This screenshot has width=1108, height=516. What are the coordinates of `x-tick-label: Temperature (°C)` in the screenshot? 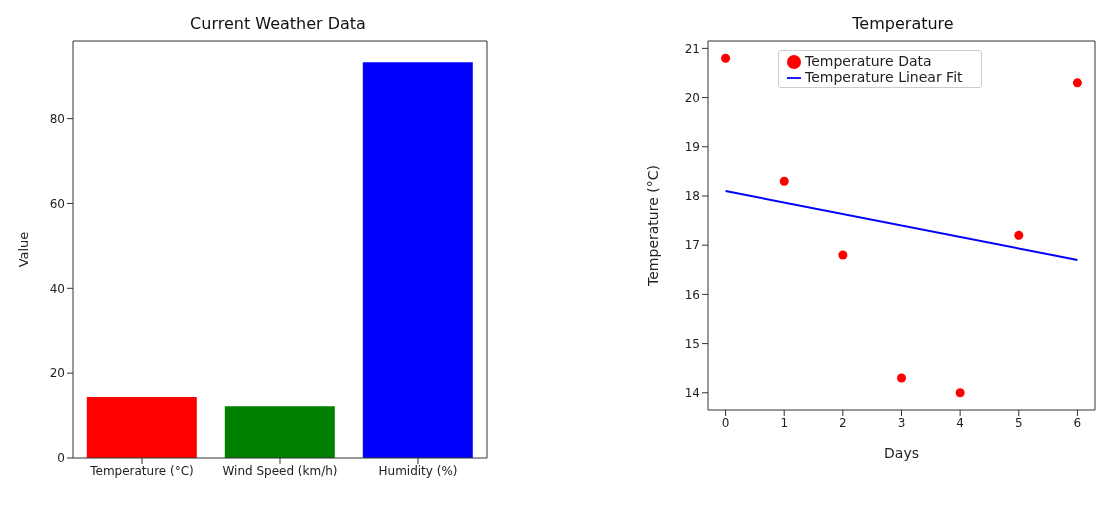 It's located at (141, 470).